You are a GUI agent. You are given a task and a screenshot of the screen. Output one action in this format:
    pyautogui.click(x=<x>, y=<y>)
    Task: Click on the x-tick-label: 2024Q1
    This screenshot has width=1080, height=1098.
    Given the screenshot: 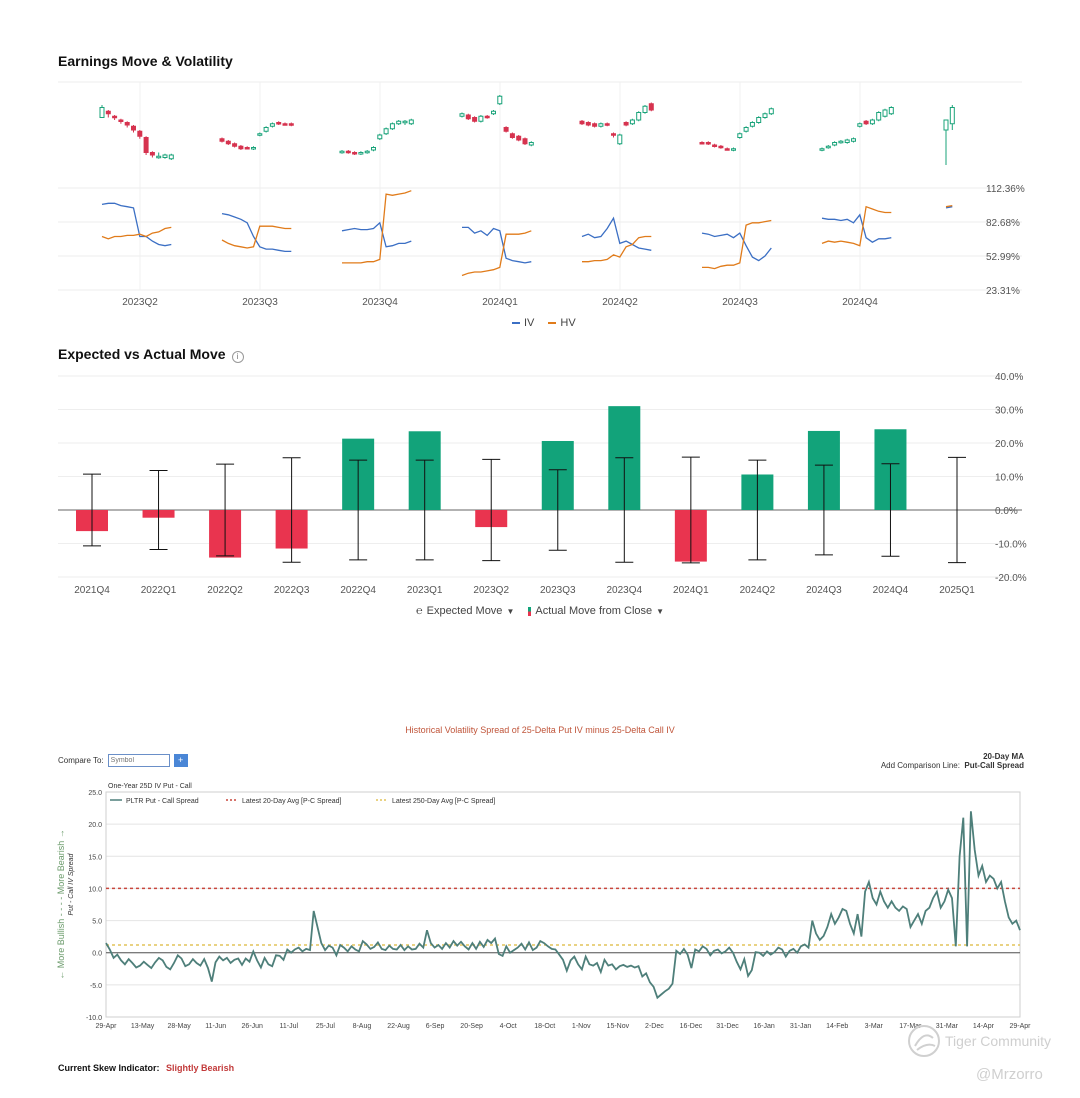 What is the action you would take?
    pyautogui.click(x=691, y=590)
    